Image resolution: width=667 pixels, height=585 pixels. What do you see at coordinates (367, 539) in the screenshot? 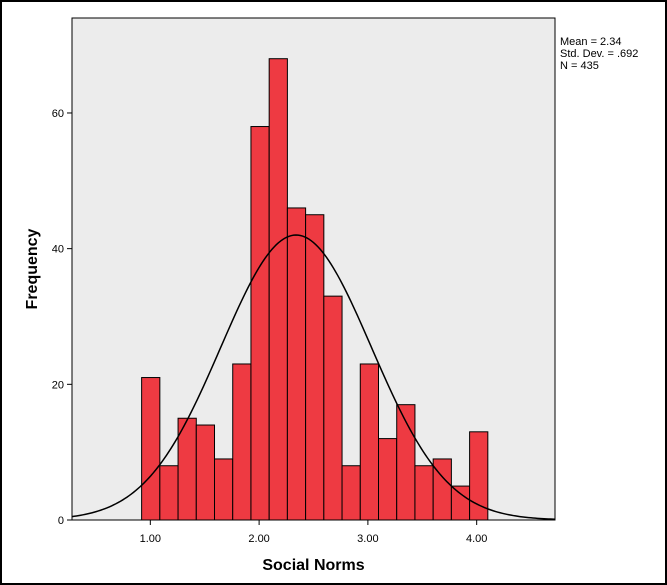
I see `x-tick-label: 3.00` at bounding box center [367, 539].